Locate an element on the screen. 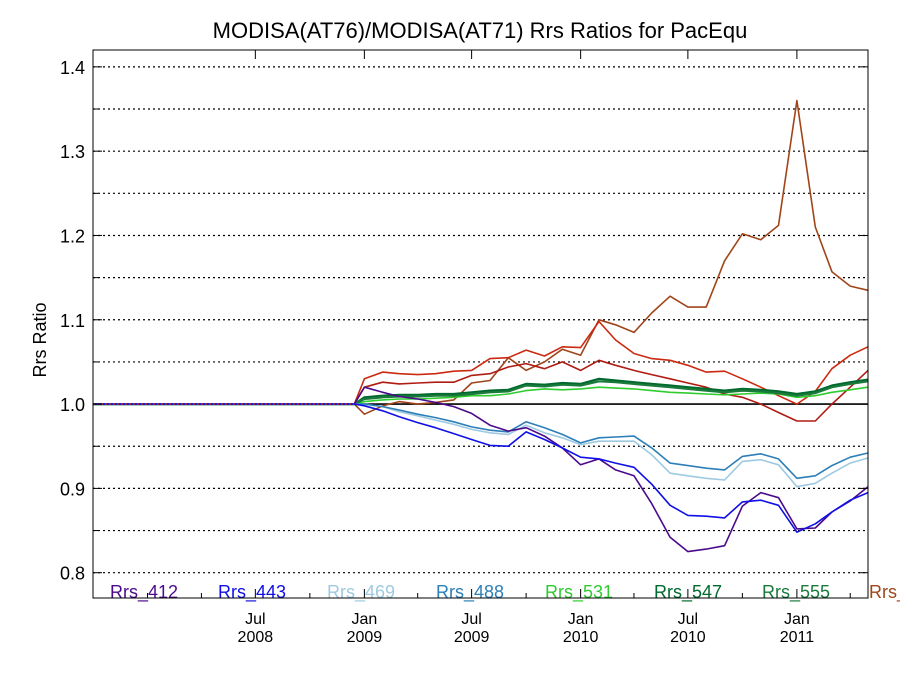  y-tick-label: 1.1 is located at coordinates (72, 321).